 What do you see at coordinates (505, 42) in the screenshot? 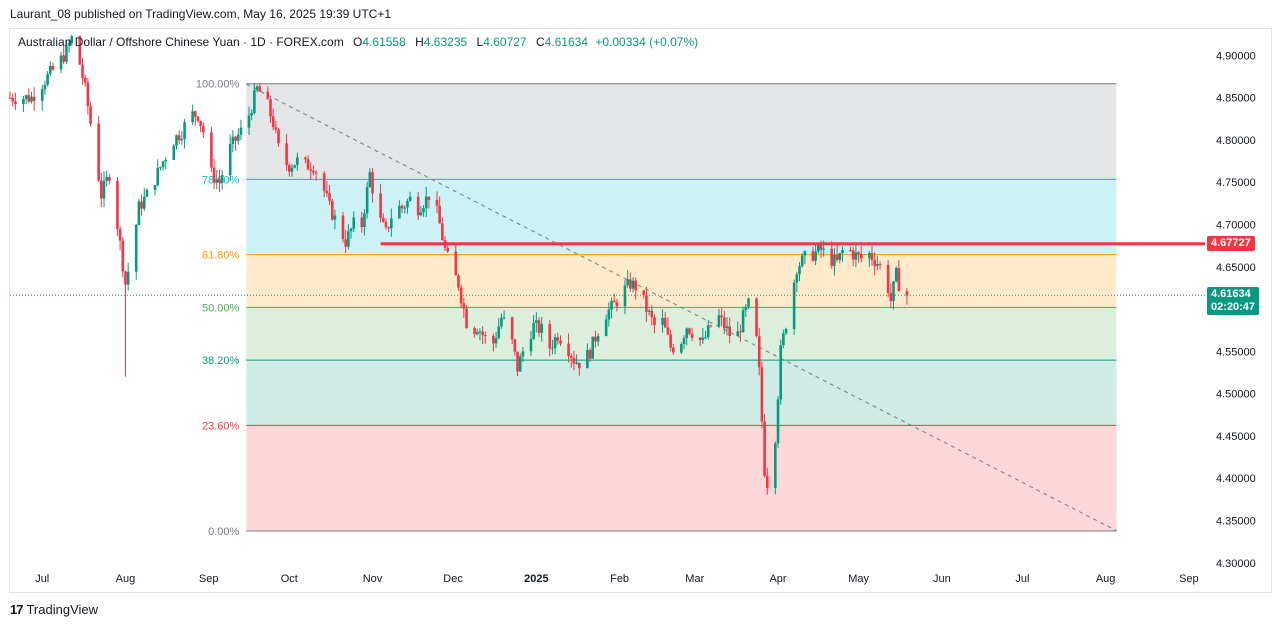
I see `low-value: 4.60727` at bounding box center [505, 42].